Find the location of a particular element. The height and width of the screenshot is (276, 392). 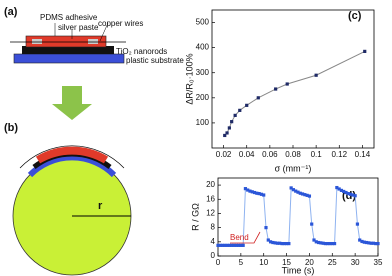

y-tick-label: 20 is located at coordinates (210, 184).